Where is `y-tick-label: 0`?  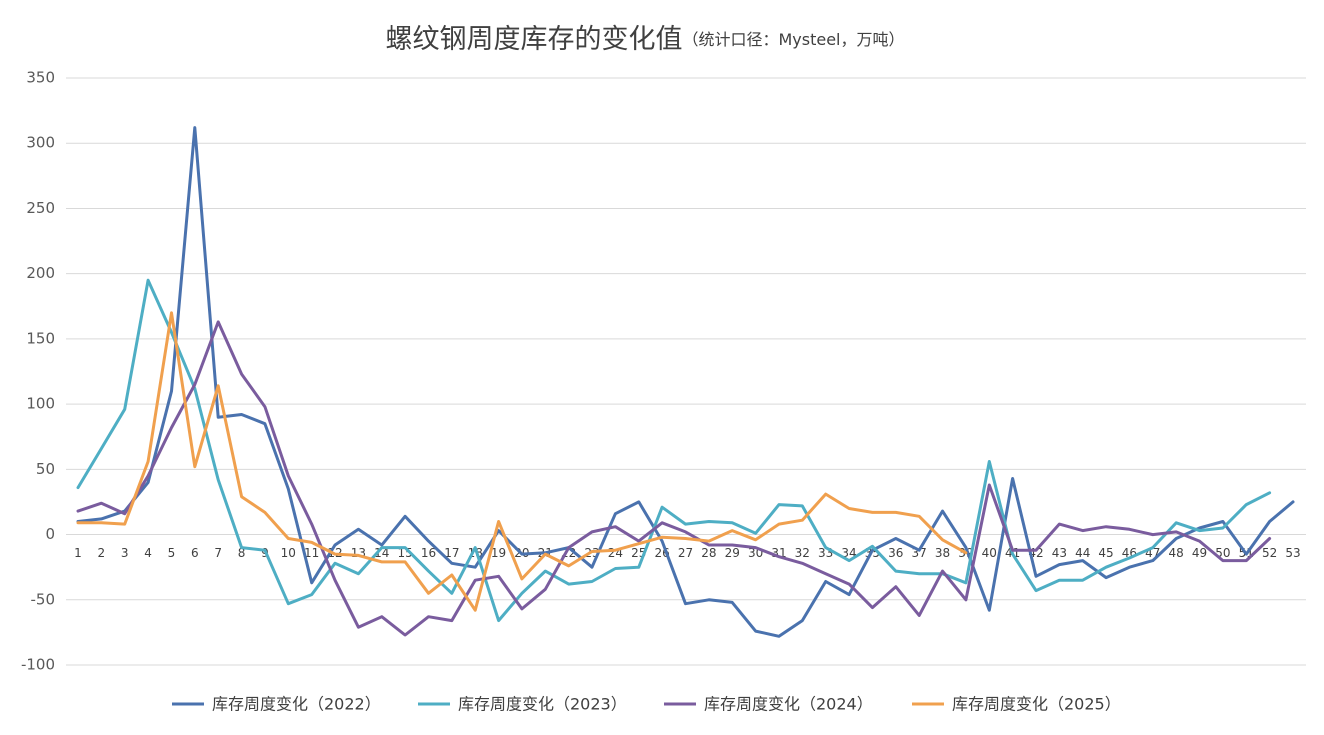
y-tick-label: 0 is located at coordinates (50, 534).